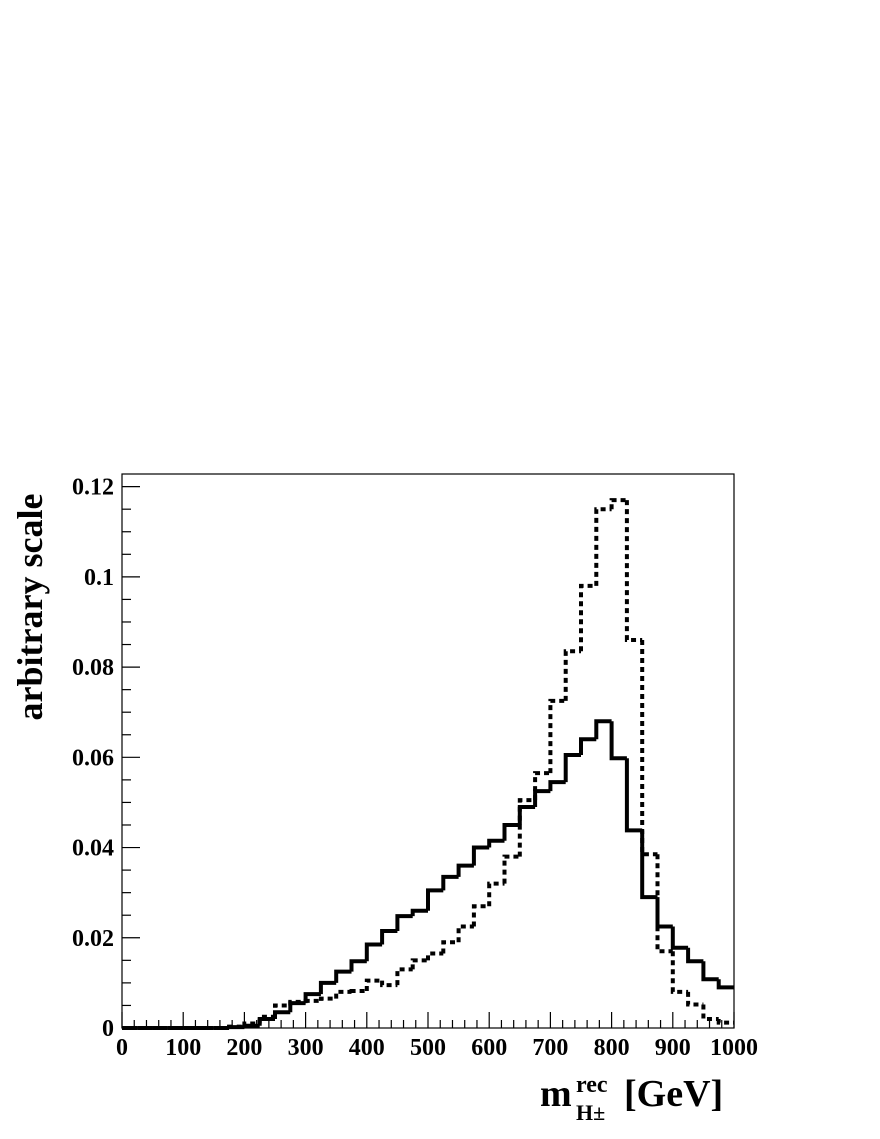 The width and height of the screenshot is (880, 1139). Describe the element at coordinates (93, 939) in the screenshot. I see `y-tick-label: 0.02` at that location.